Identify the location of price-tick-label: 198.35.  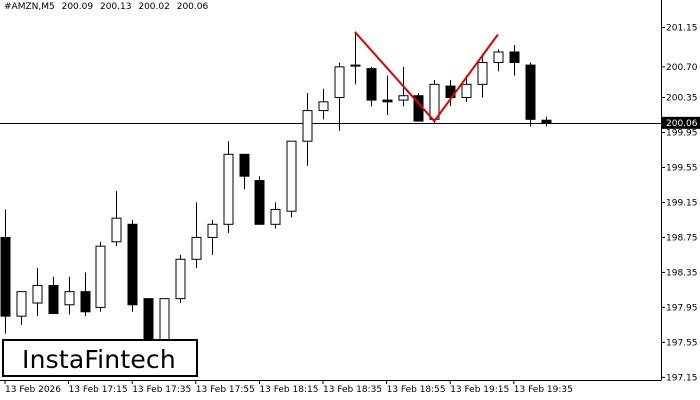
(682, 273).